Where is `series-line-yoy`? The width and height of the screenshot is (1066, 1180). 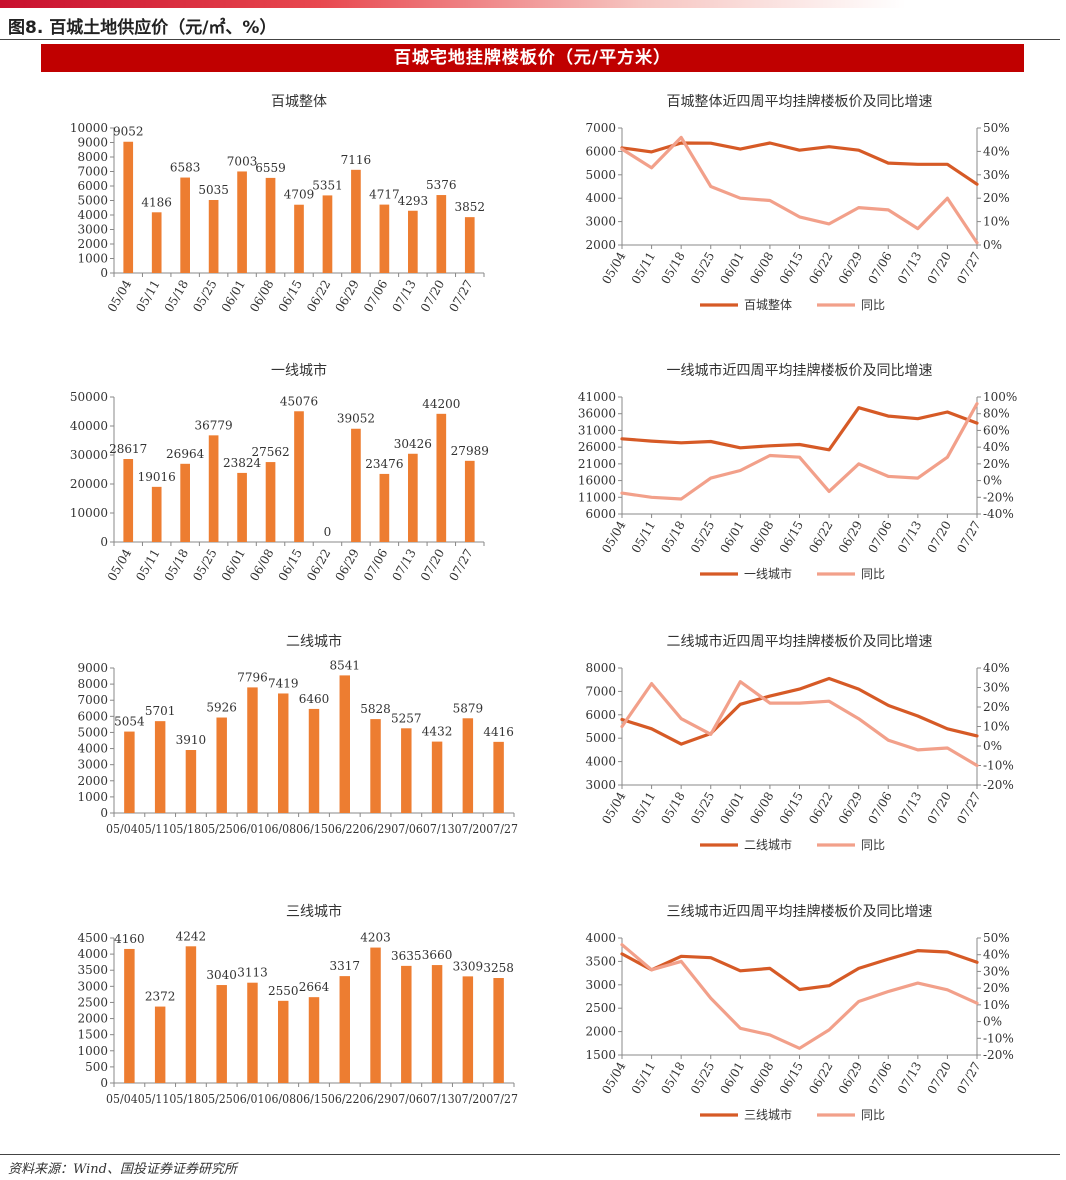 series-line-yoy is located at coordinates (799, 451).